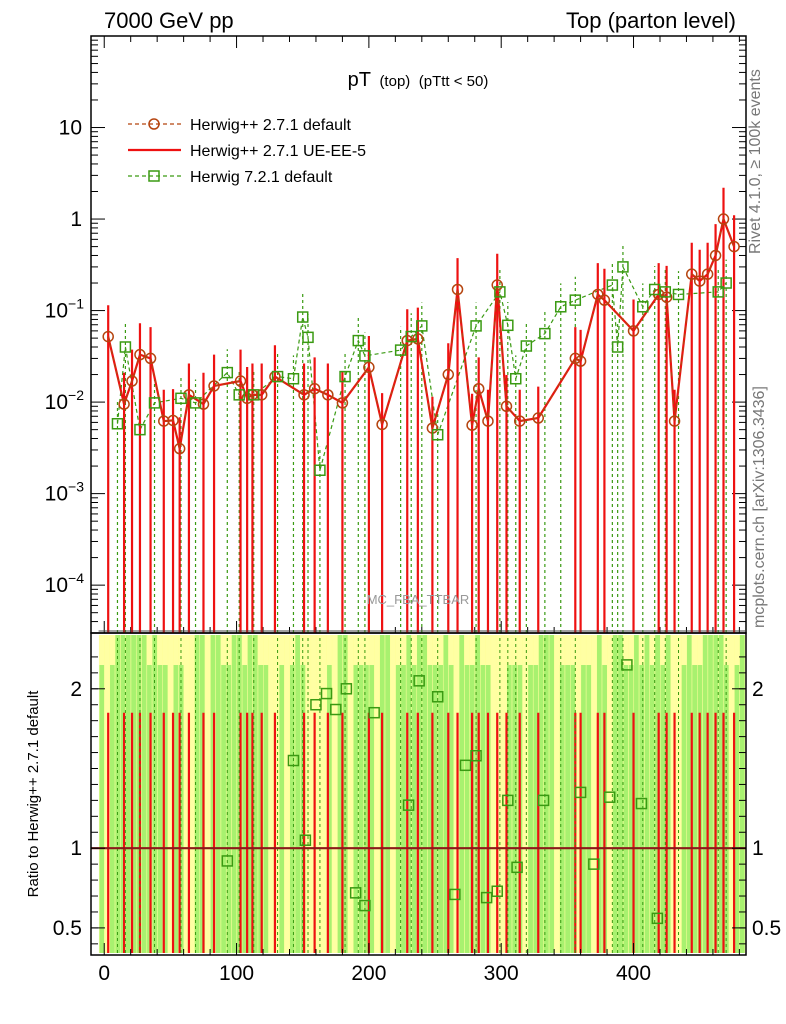 This screenshot has width=786, height=1024. What do you see at coordinates (758, 689) in the screenshot?
I see `ratio-y-tick-label-right: 2` at bounding box center [758, 689].